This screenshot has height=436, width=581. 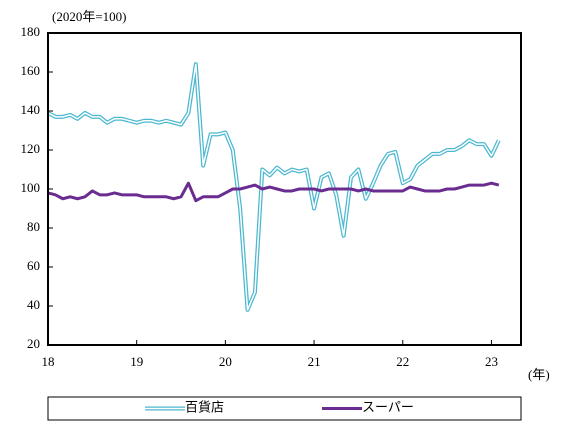 I want to click on y-tick-label: 160, so click(x=31, y=70).